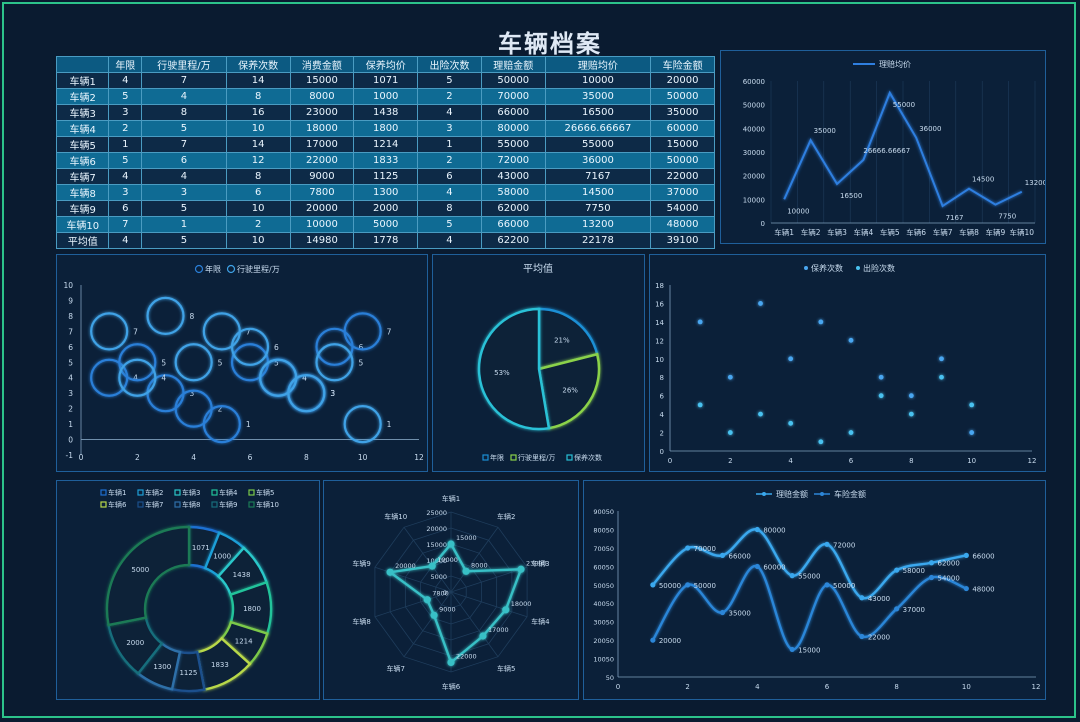 The height and width of the screenshot is (722, 1080). I want to click on legend-label: 车辆10, so click(267, 504).